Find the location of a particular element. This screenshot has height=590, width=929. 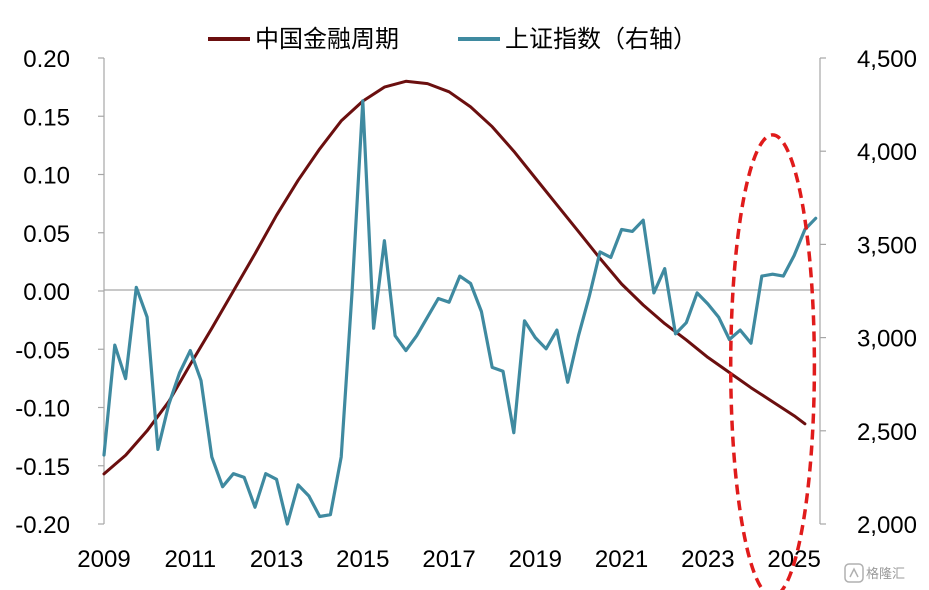

left-tick-label: 0.20 is located at coordinates (46, 59).